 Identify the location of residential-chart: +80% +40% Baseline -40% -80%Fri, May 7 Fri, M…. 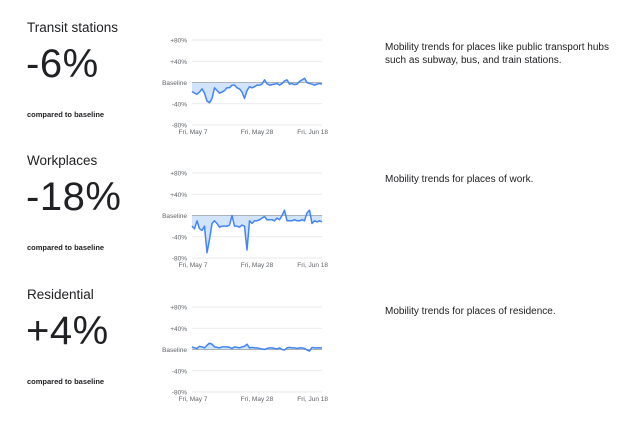
(245, 354).